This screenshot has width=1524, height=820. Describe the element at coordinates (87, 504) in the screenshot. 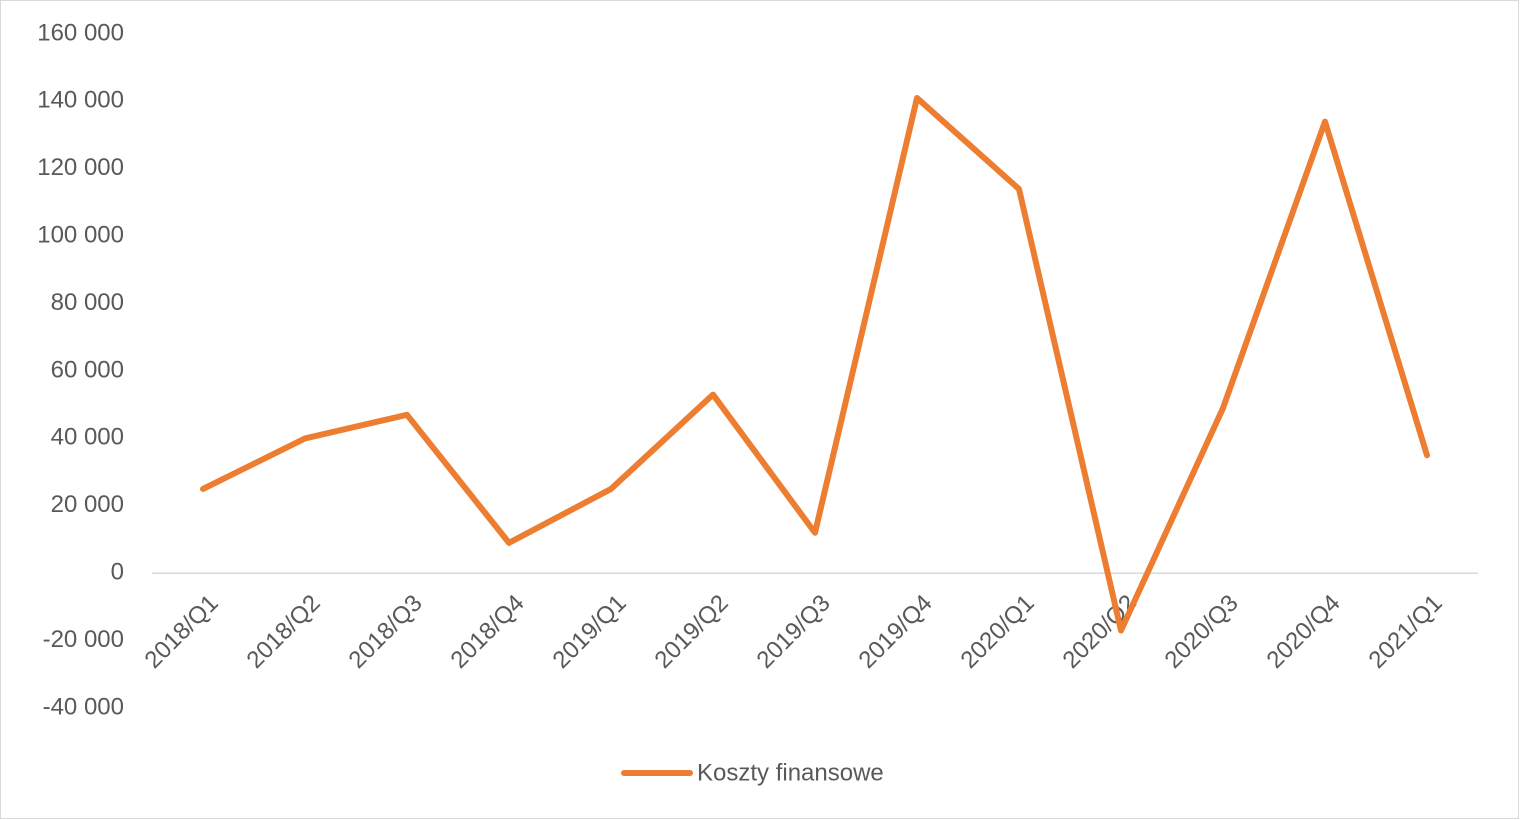

I see `y-tick-label: 20 000` at that location.